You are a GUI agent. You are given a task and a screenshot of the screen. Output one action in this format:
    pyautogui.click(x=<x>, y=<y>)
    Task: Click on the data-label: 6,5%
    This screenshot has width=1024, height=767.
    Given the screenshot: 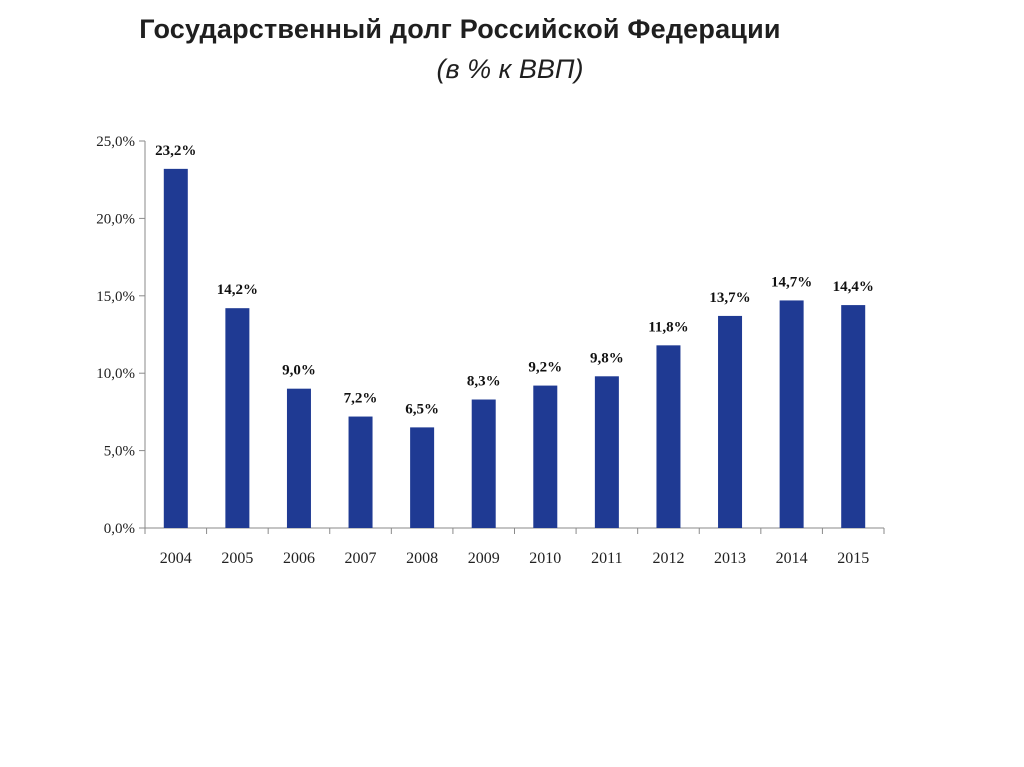 What is the action you would take?
    pyautogui.click(x=422, y=409)
    